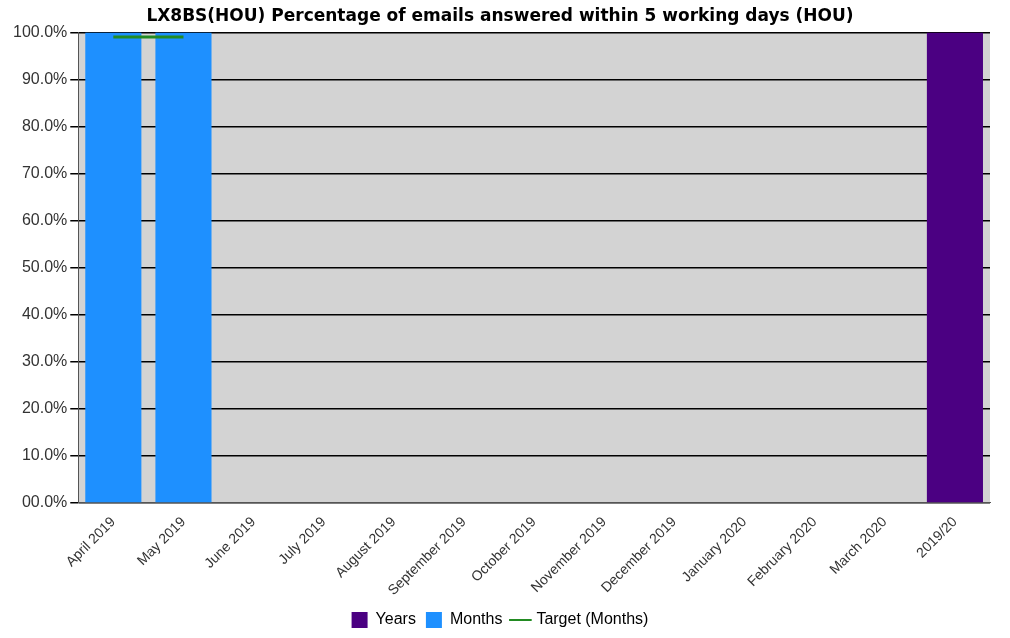 The height and width of the screenshot is (638, 1010). What do you see at coordinates (40, 31) in the screenshot?
I see `y-tick-label: 100.0%` at bounding box center [40, 31].